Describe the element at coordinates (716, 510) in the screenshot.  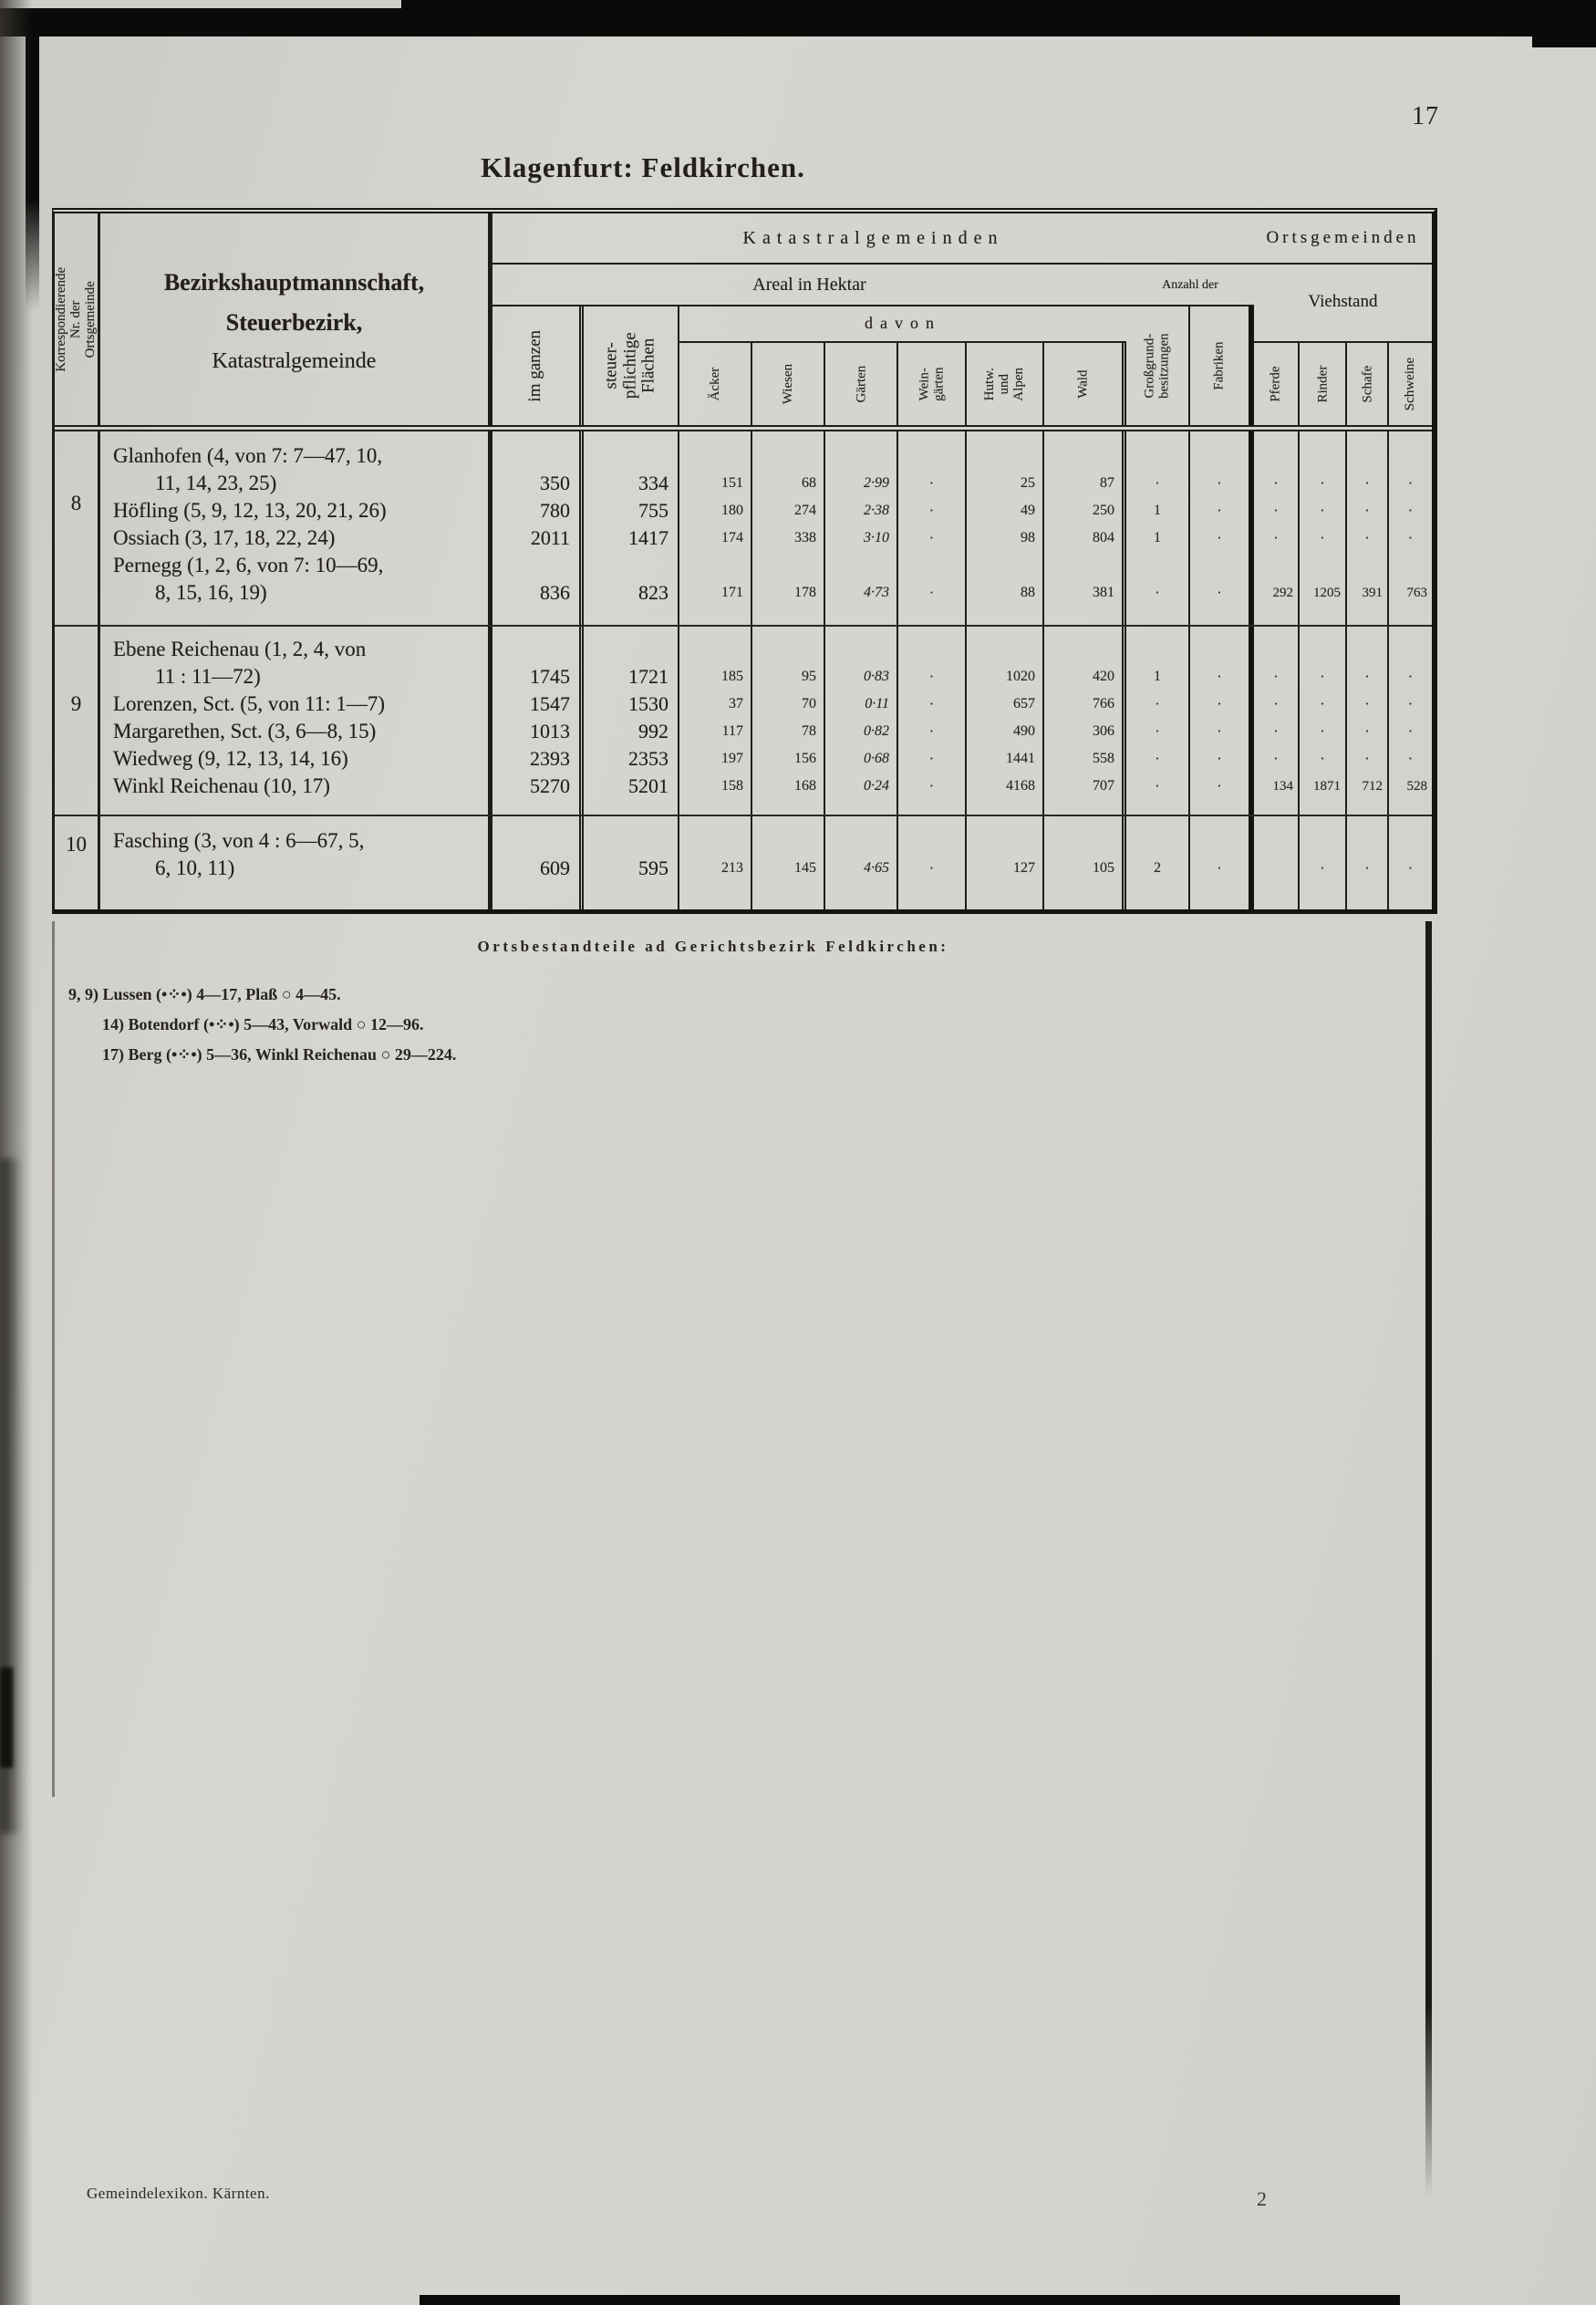
I see `cell-aecker: 180` at that location.